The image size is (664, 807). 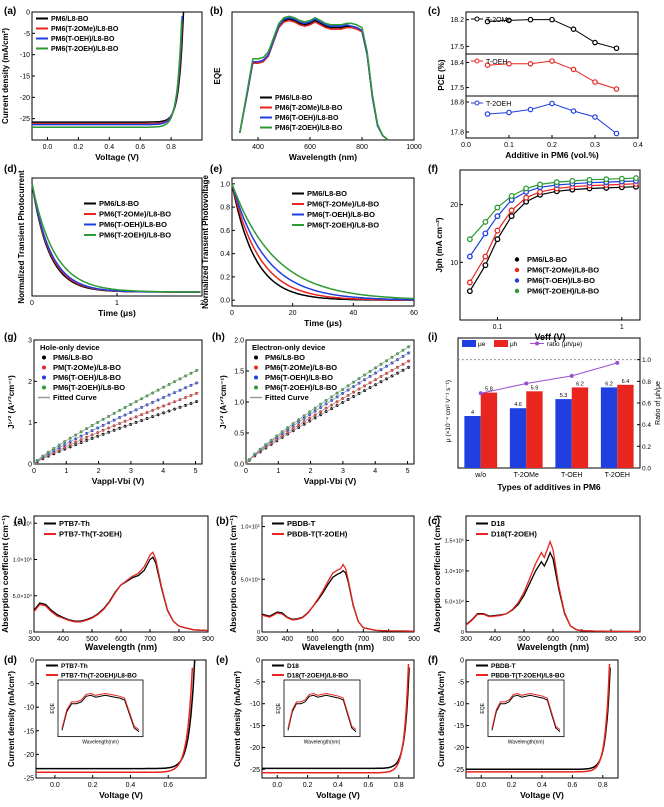 I want to click on x-axis-label: Wavelength (nm), so click(x=121, y=647).